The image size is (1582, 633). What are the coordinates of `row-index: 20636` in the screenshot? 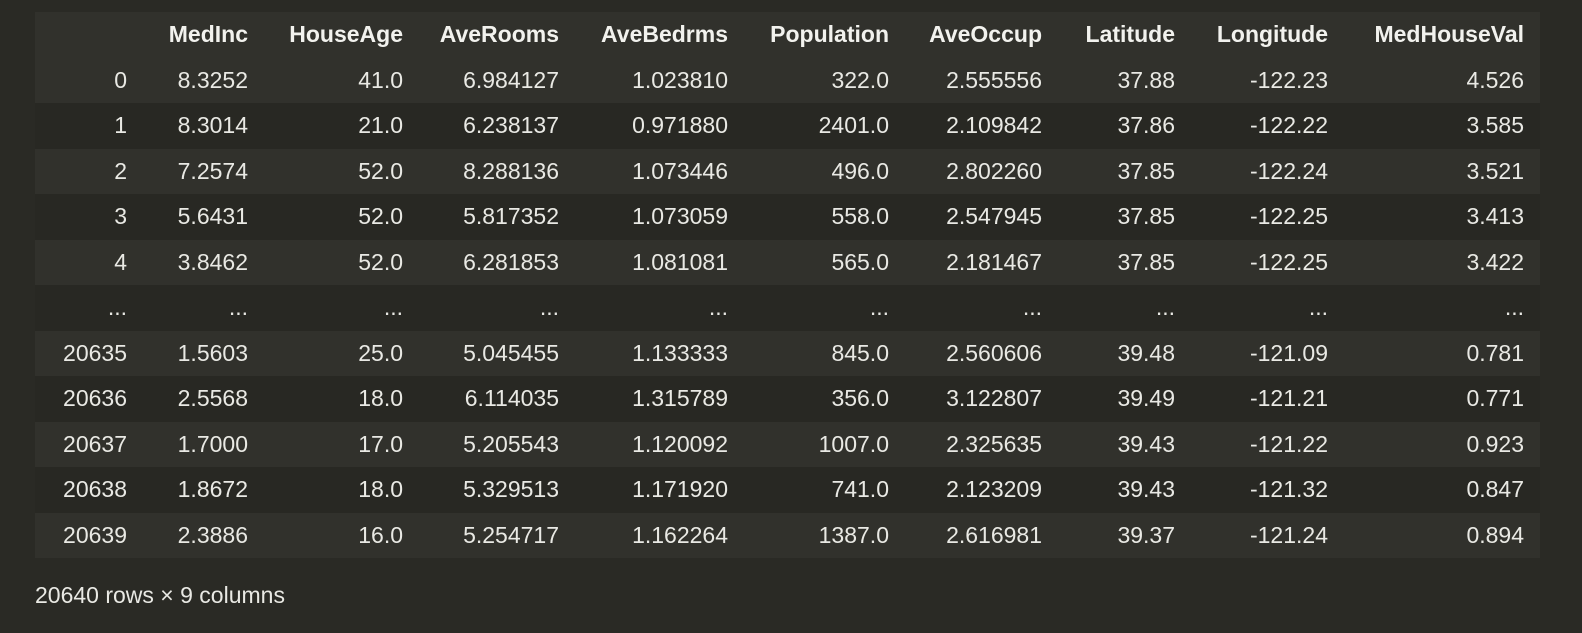 It's located at (95, 398).